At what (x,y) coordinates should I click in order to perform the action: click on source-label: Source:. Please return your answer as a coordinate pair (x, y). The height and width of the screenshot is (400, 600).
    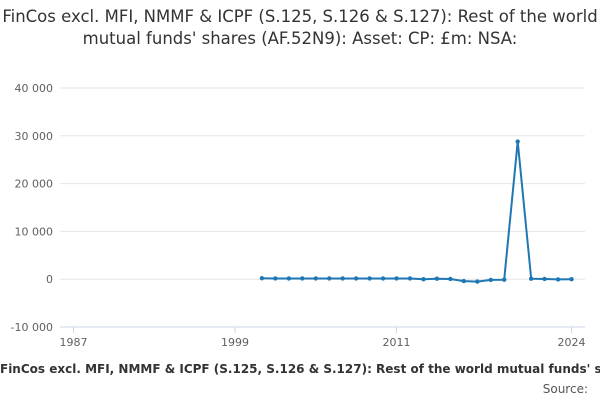
    Looking at the image, I should click on (565, 389).